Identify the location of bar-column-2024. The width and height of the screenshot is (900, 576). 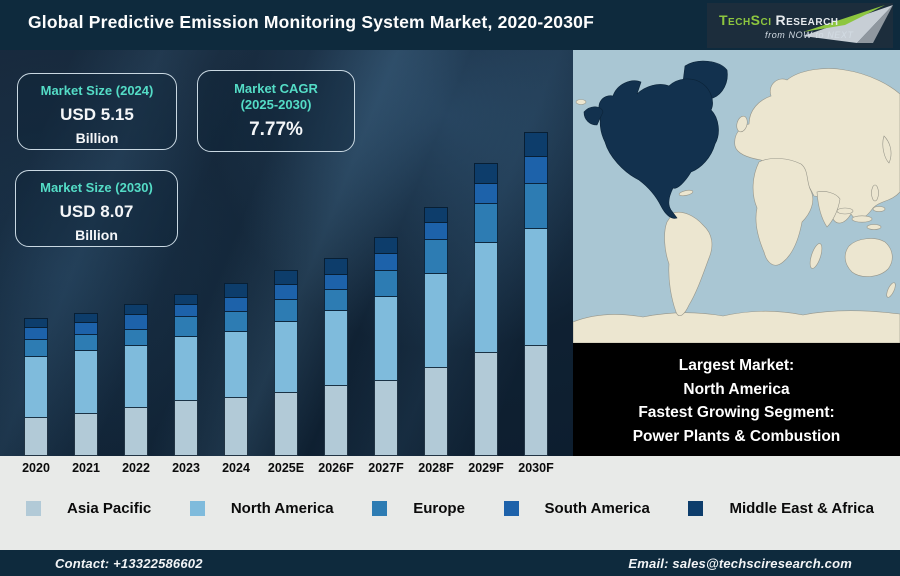
(236, 283).